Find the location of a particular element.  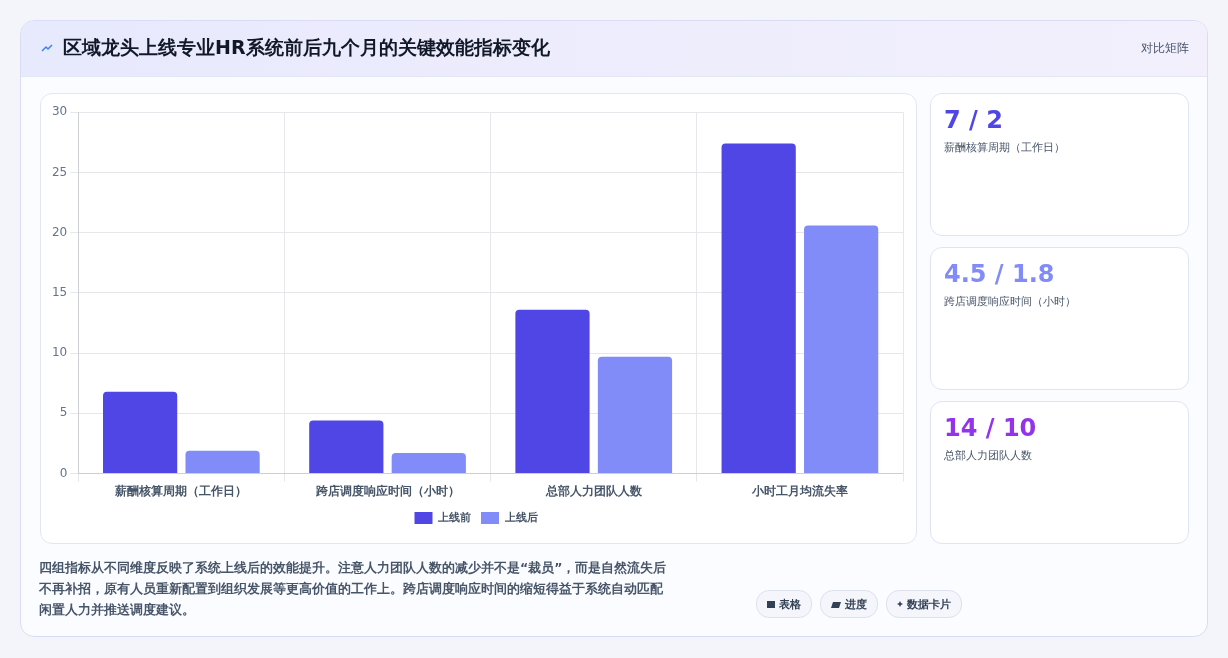

text: 数据卡片 is located at coordinates (929, 604).